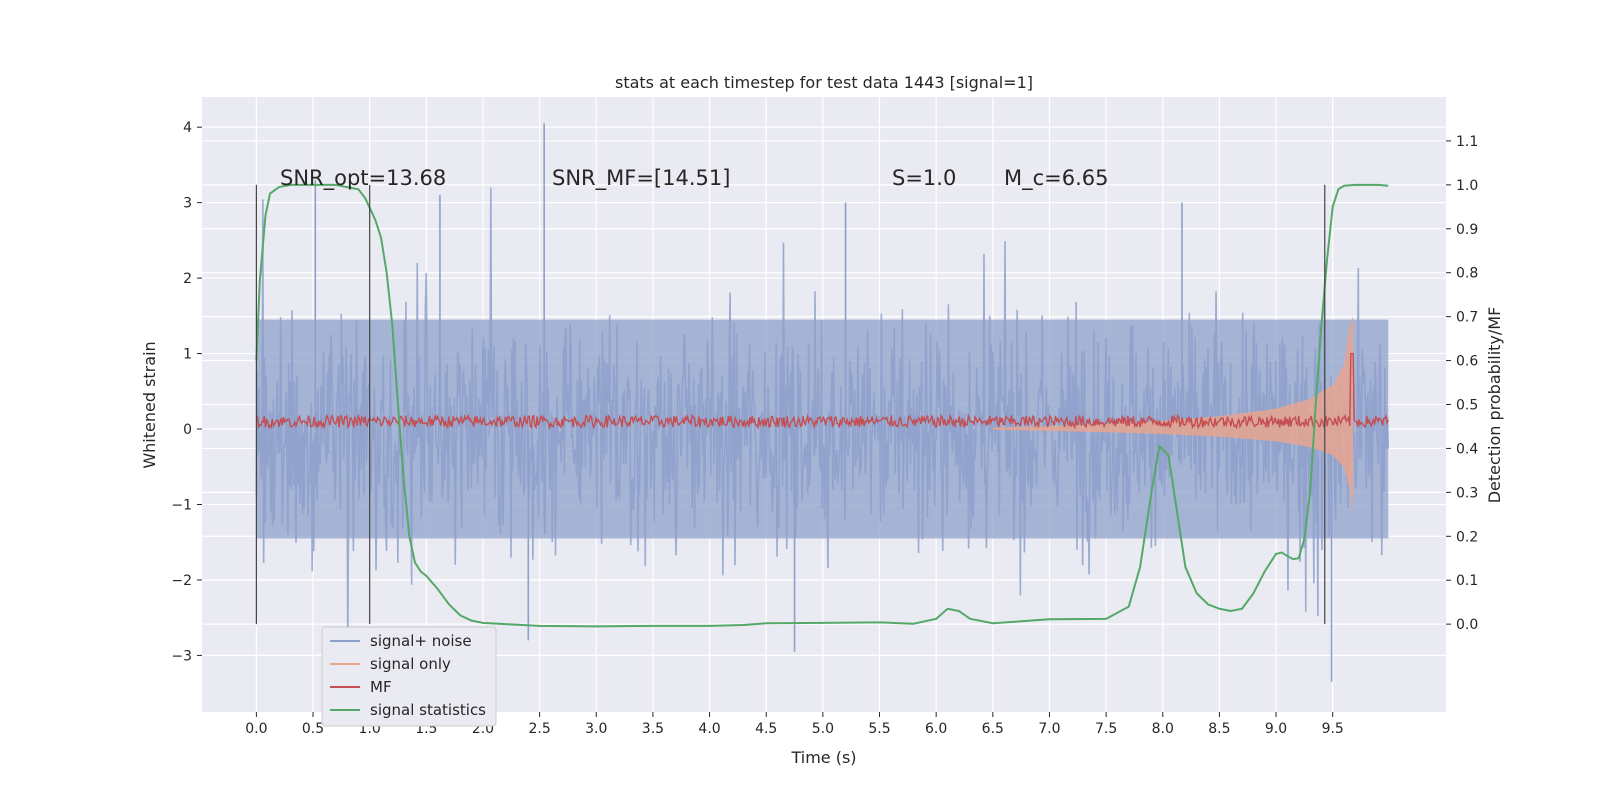  What do you see at coordinates (363, 178) in the screenshot?
I see `annotation-snr-opt: SNR_opt=13.68` at bounding box center [363, 178].